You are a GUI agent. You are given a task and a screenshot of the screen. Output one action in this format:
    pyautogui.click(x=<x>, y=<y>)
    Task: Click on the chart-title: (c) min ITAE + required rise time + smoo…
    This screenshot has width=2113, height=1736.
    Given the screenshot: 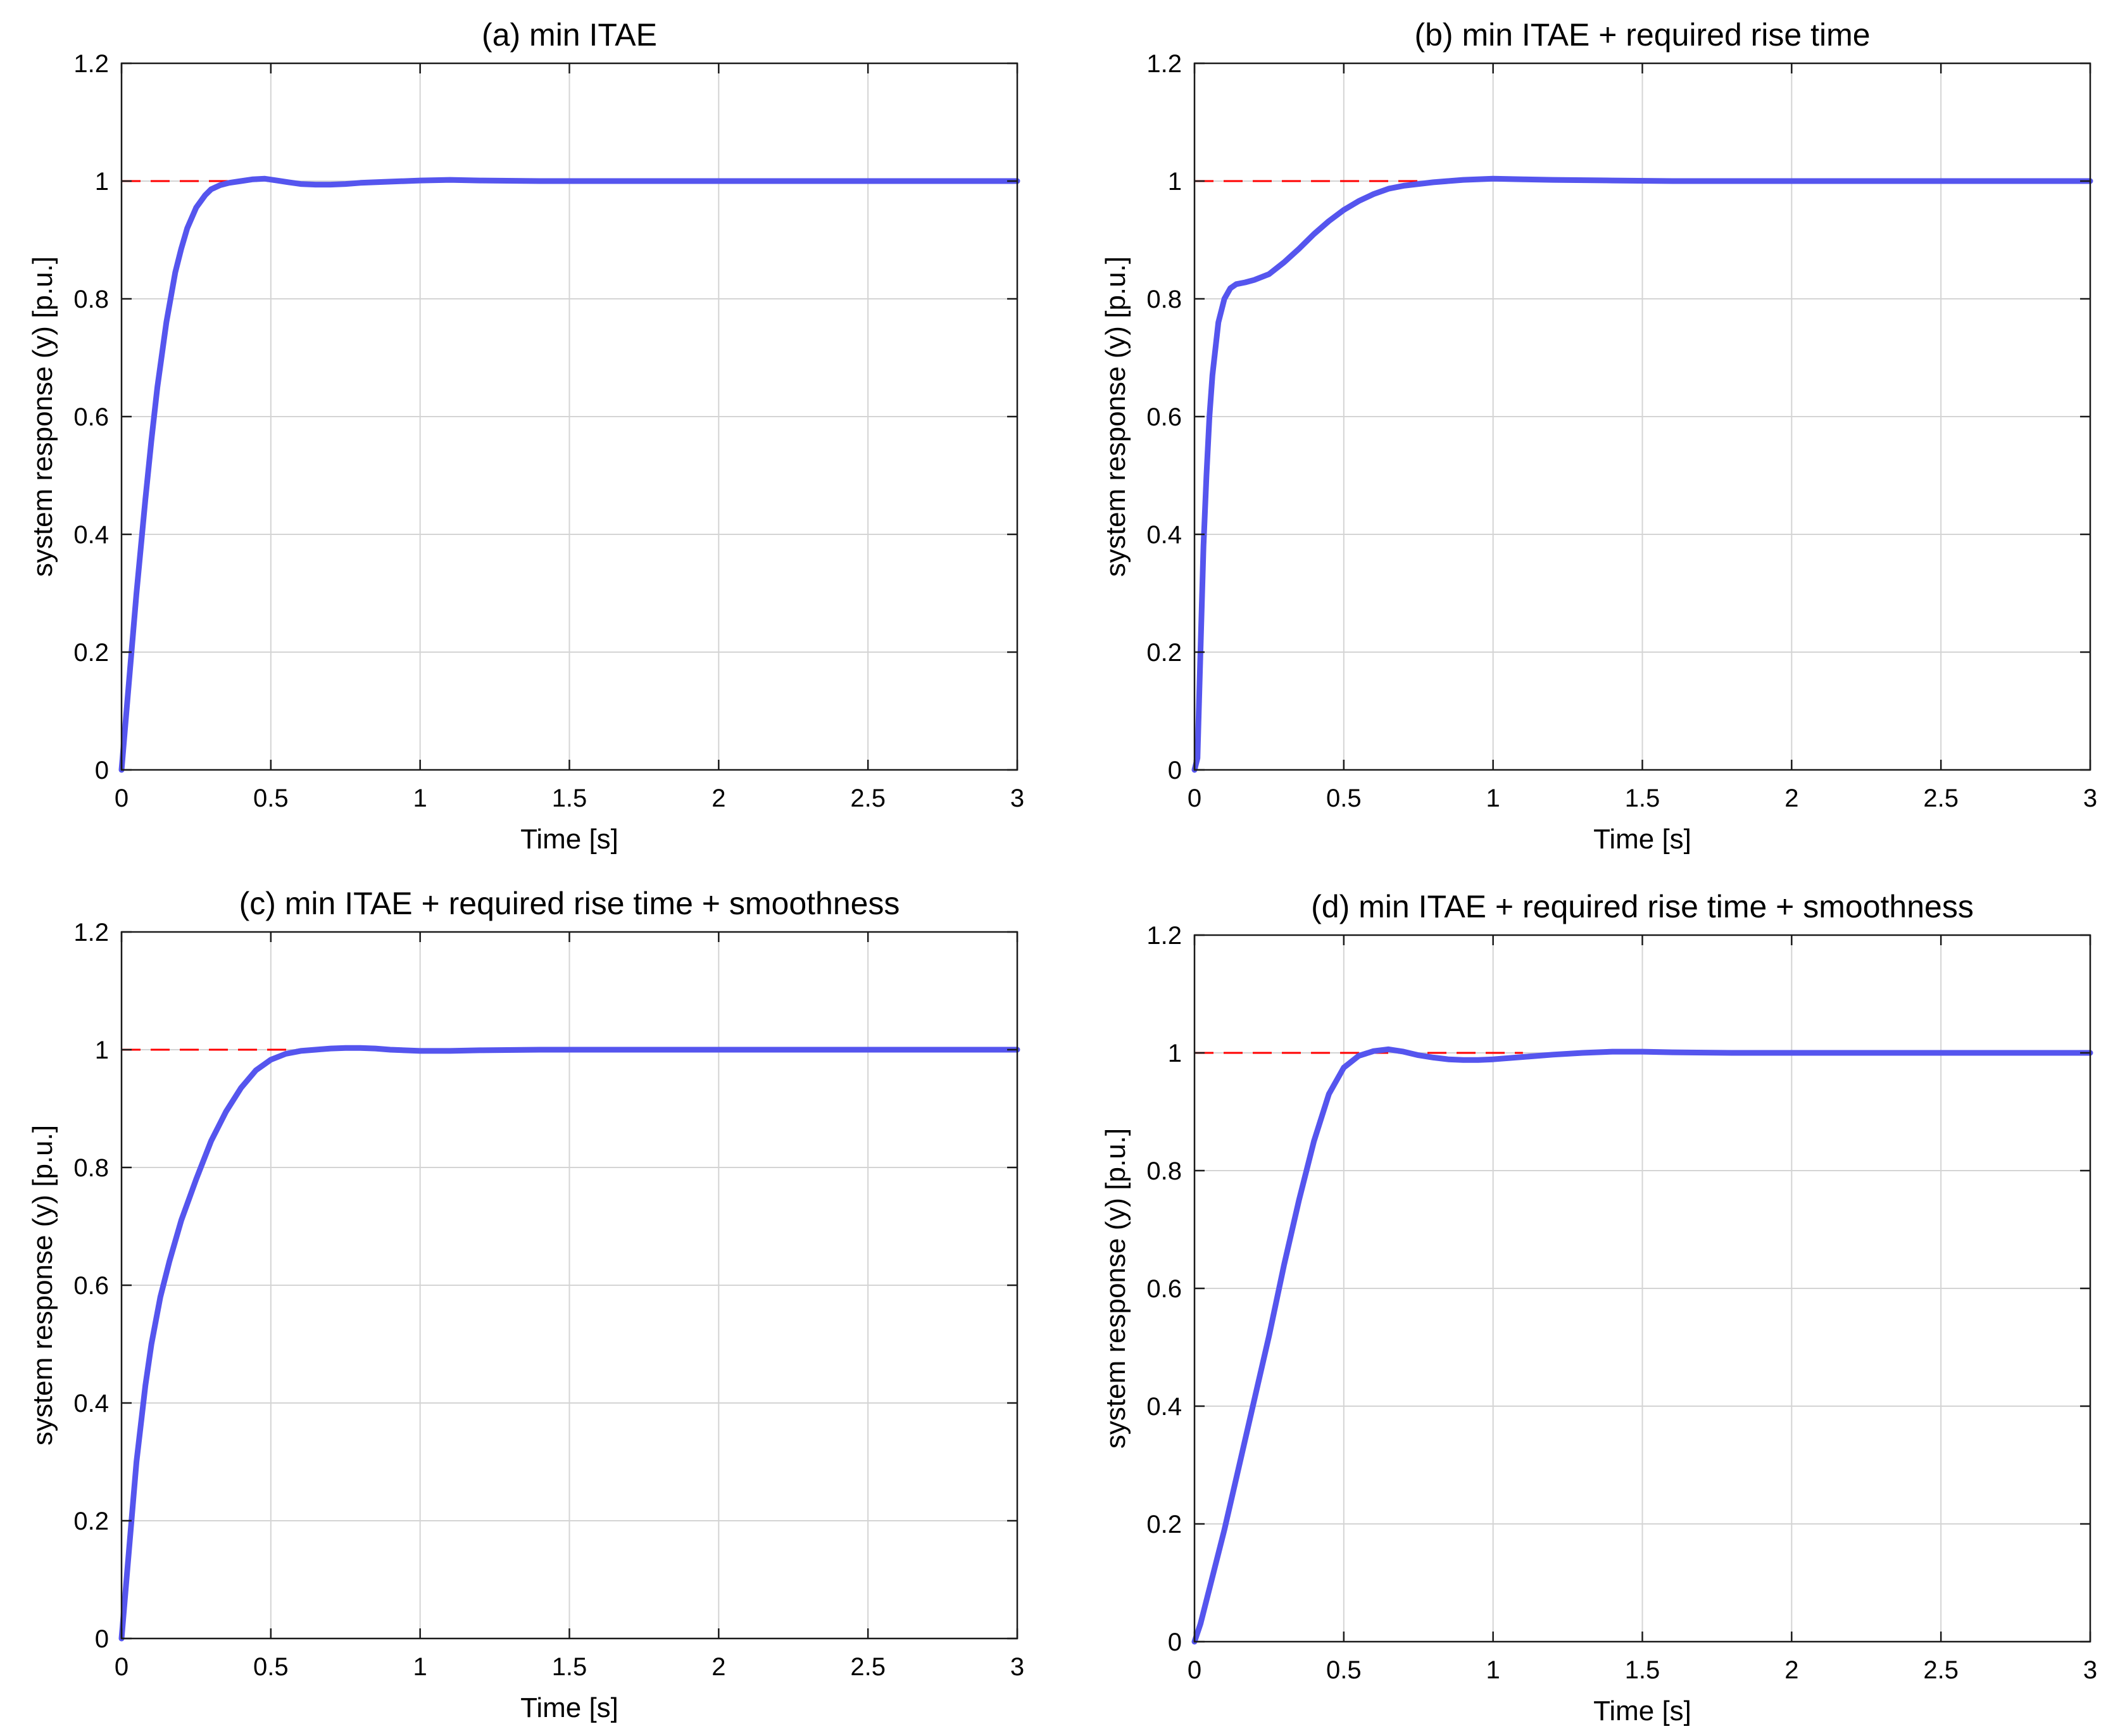 What is the action you would take?
    pyautogui.click(x=569, y=903)
    